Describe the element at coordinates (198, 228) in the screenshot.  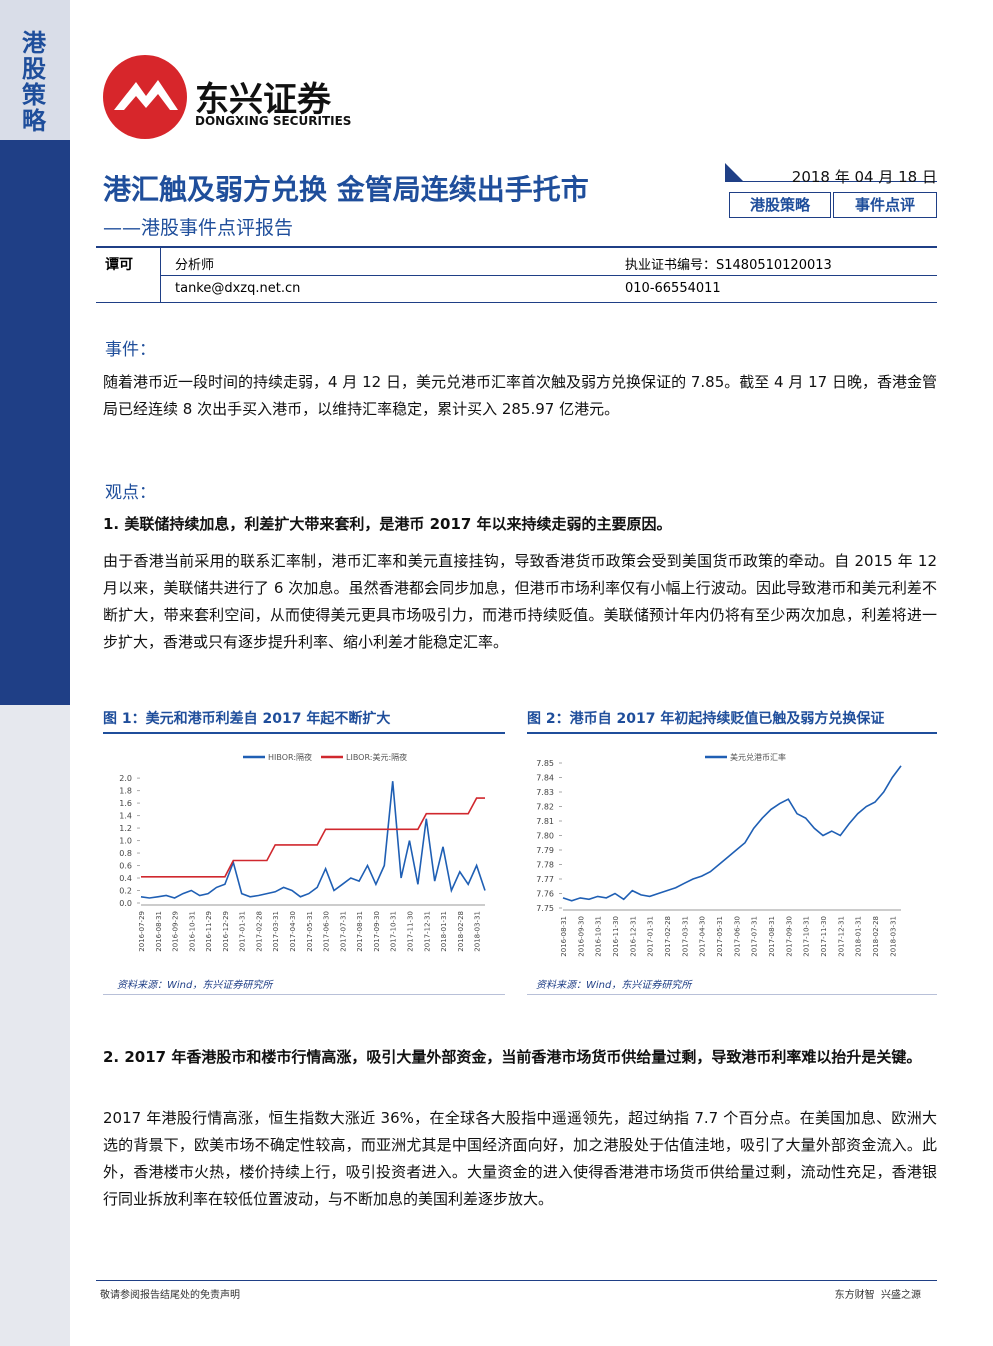
I see `subtitle: ——港股事件点评报告` at that location.